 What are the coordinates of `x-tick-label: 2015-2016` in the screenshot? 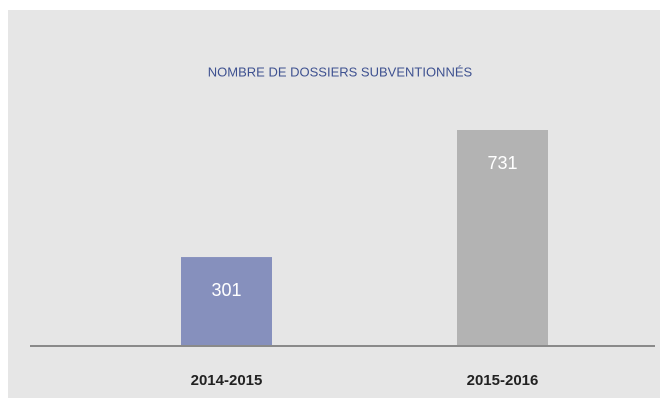 It's located at (503, 380).